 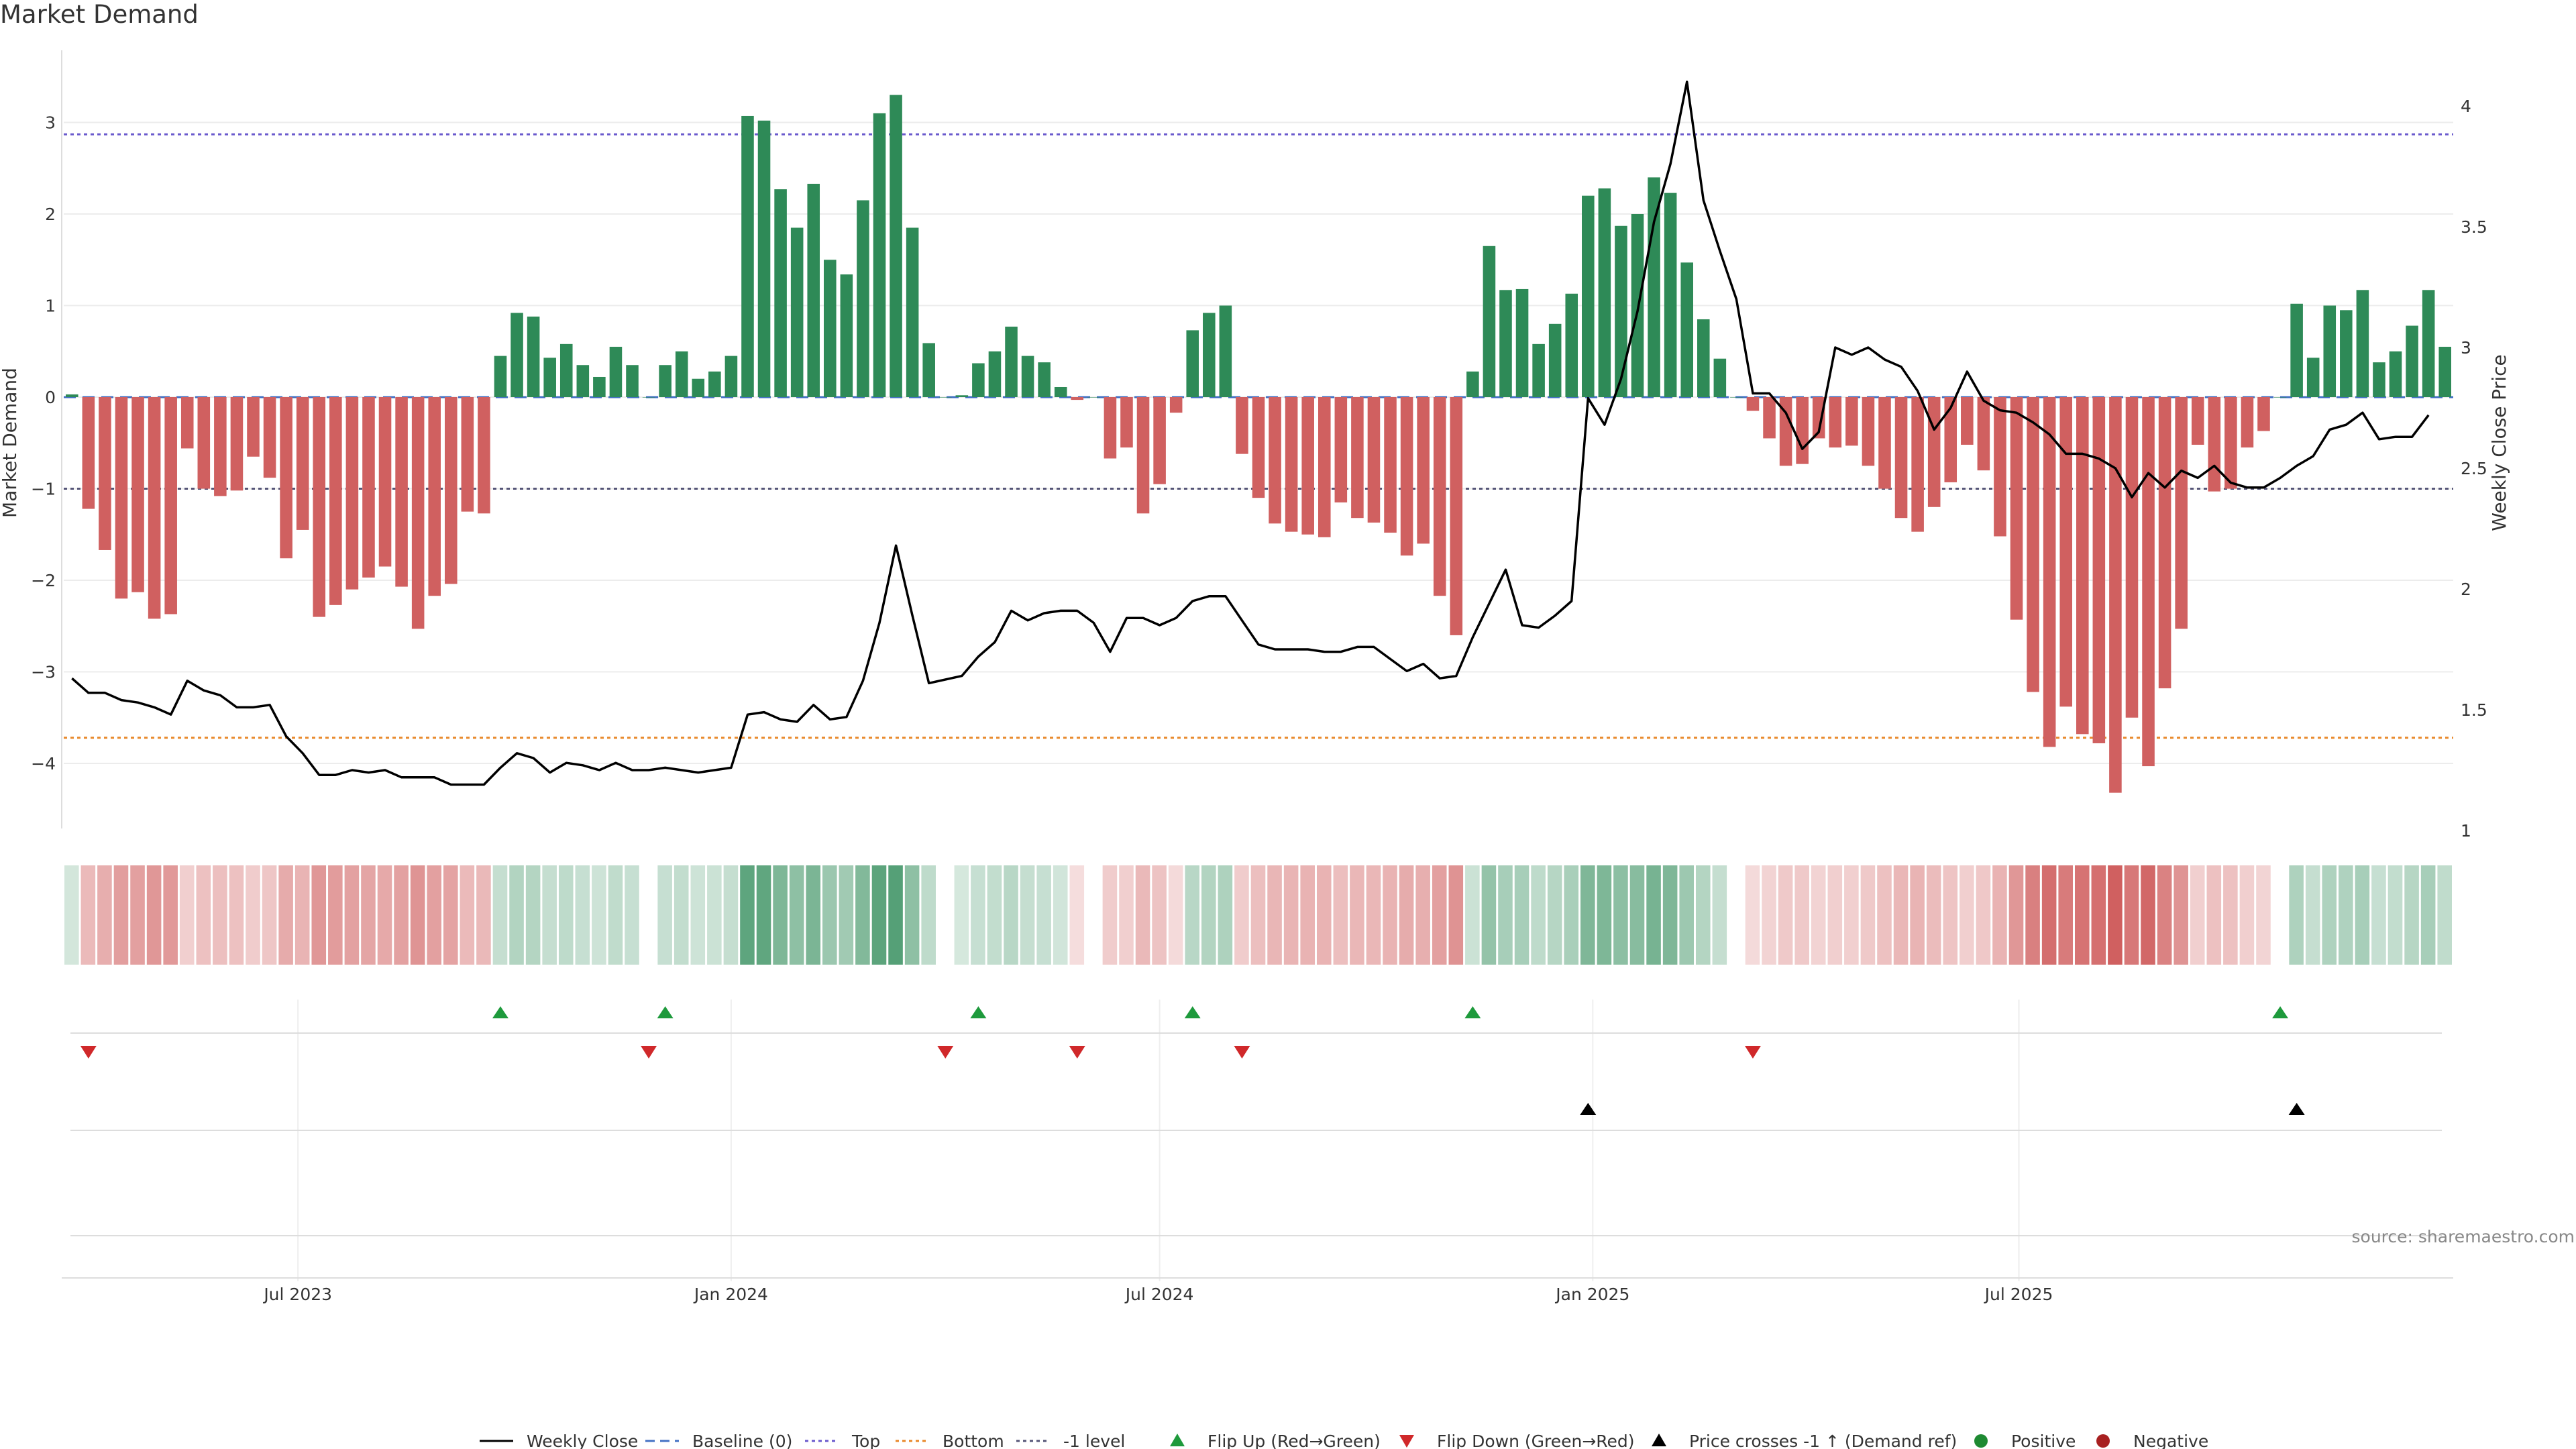 What do you see at coordinates (742, 1440) in the screenshot?
I see `legend-label: Baseline (0)` at bounding box center [742, 1440].